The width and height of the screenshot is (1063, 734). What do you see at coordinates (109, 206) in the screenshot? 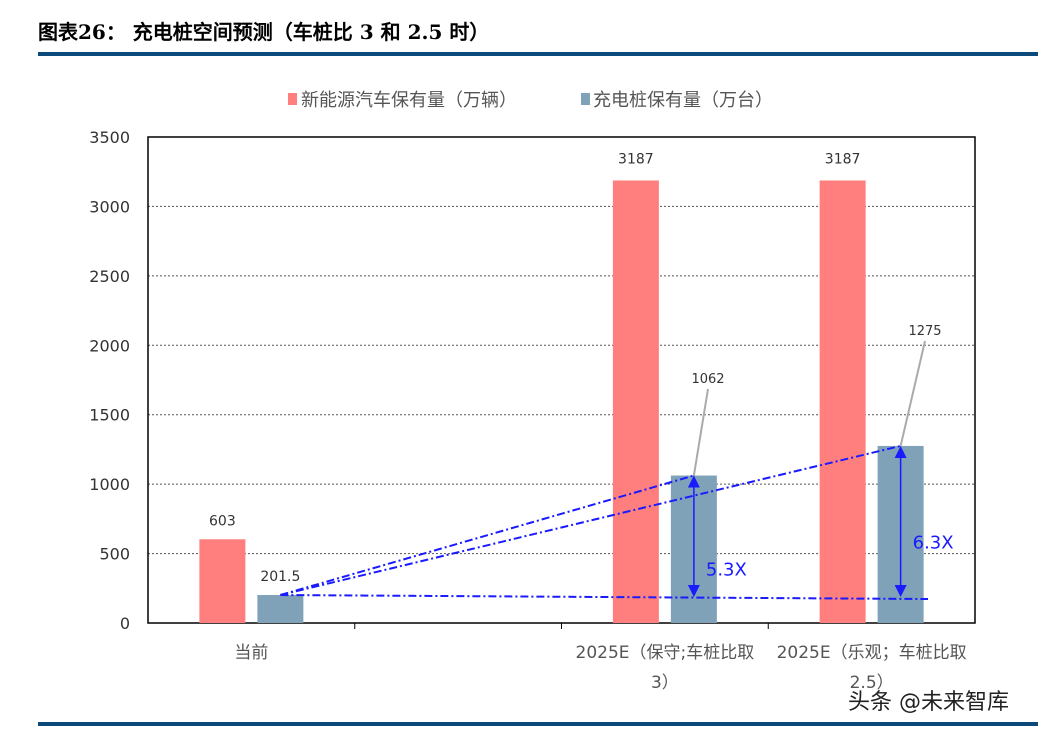
I see `y-tick-label: 3000` at bounding box center [109, 206].